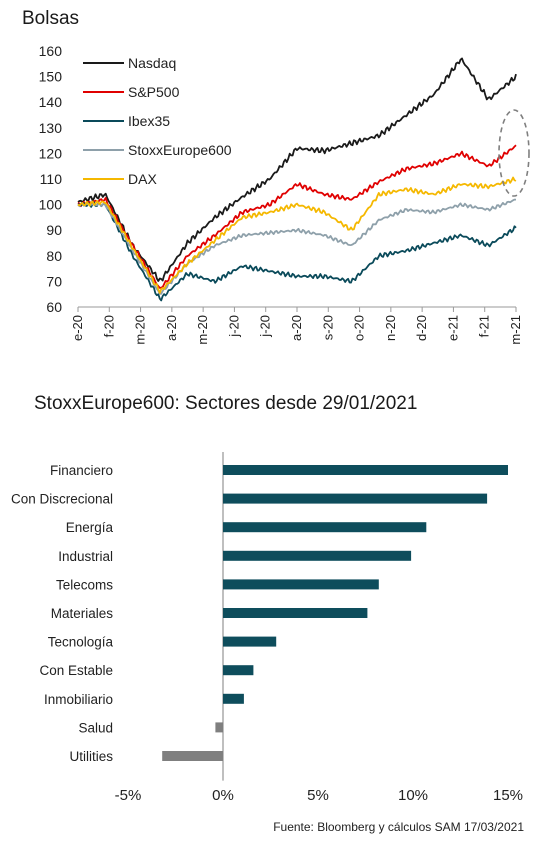 The height and width of the screenshot is (848, 546). Describe the element at coordinates (54, 281) in the screenshot. I see `y-tick-label: 70` at that location.